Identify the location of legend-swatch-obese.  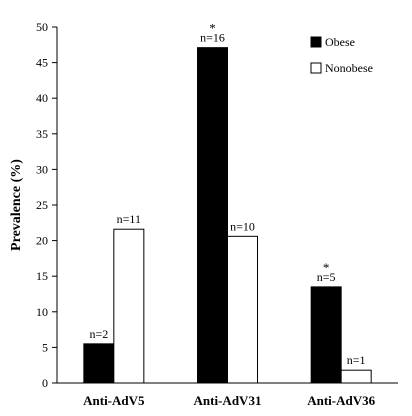
(316, 42).